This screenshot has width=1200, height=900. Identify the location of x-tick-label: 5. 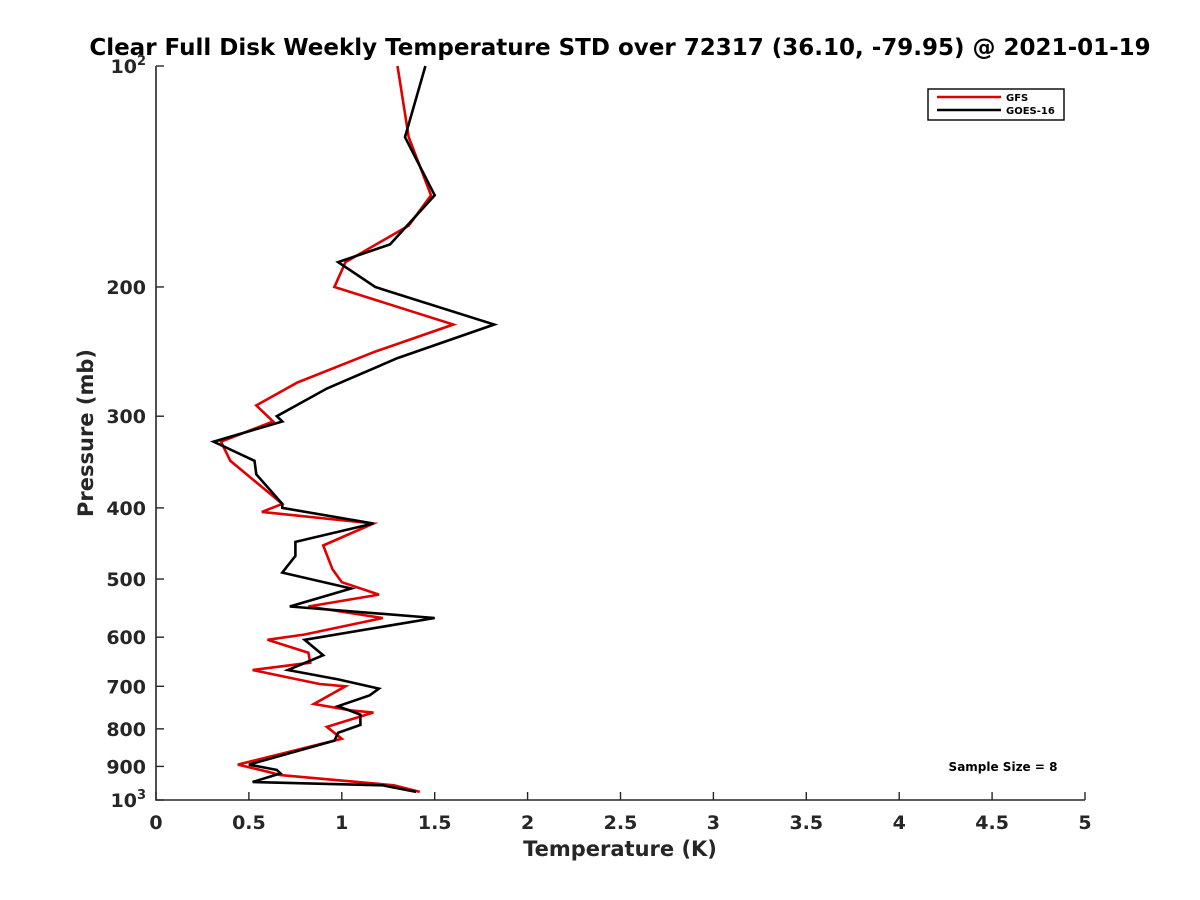
(1084, 823).